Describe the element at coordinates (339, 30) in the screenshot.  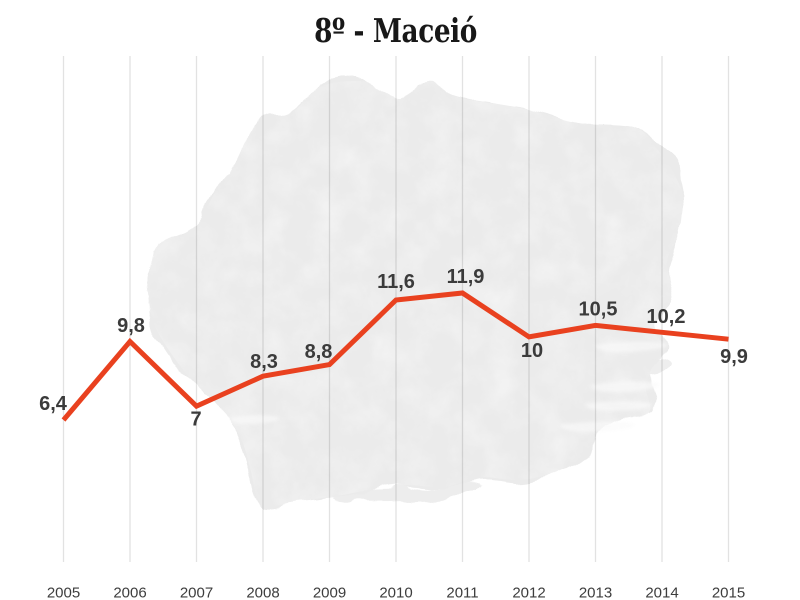
I see `title-rank-ordinal: º` at that location.